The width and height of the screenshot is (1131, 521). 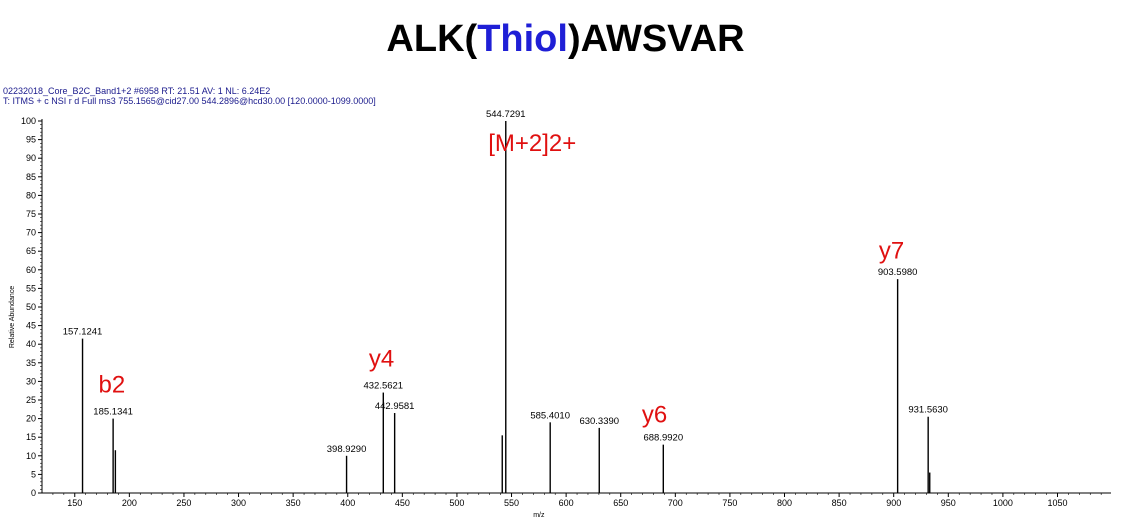 What do you see at coordinates (347, 449) in the screenshot?
I see `peak-mz-label: 398.9290` at bounding box center [347, 449].